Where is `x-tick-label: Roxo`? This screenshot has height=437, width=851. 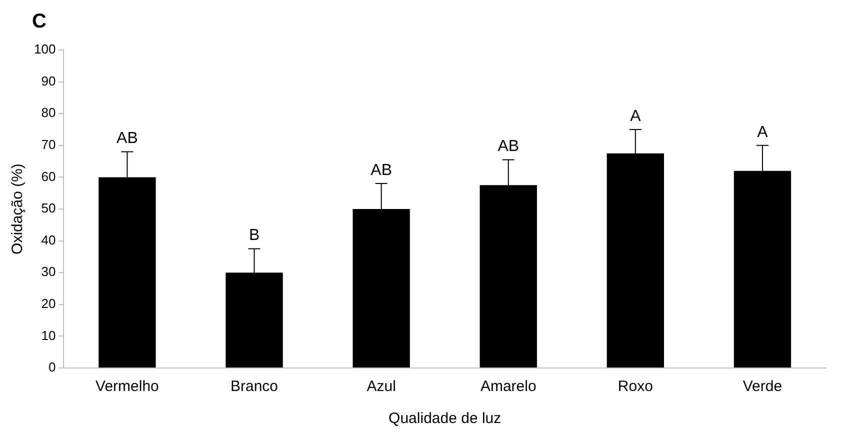
x-tick-label: Roxo is located at coordinates (635, 387).